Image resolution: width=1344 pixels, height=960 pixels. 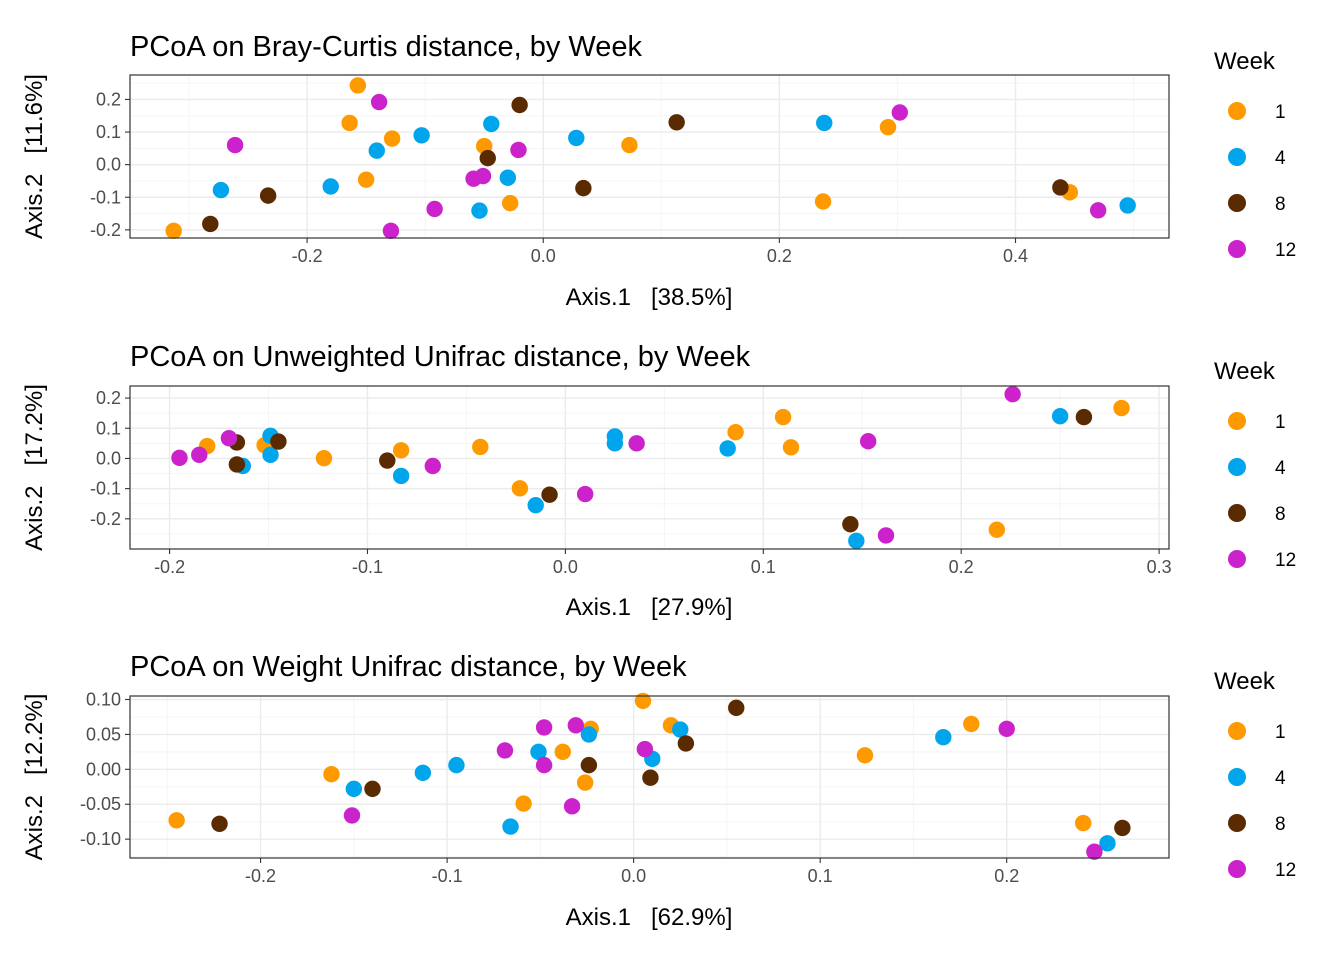 What do you see at coordinates (307, 256) in the screenshot?
I see `x-tick-label: -0.2` at bounding box center [307, 256].